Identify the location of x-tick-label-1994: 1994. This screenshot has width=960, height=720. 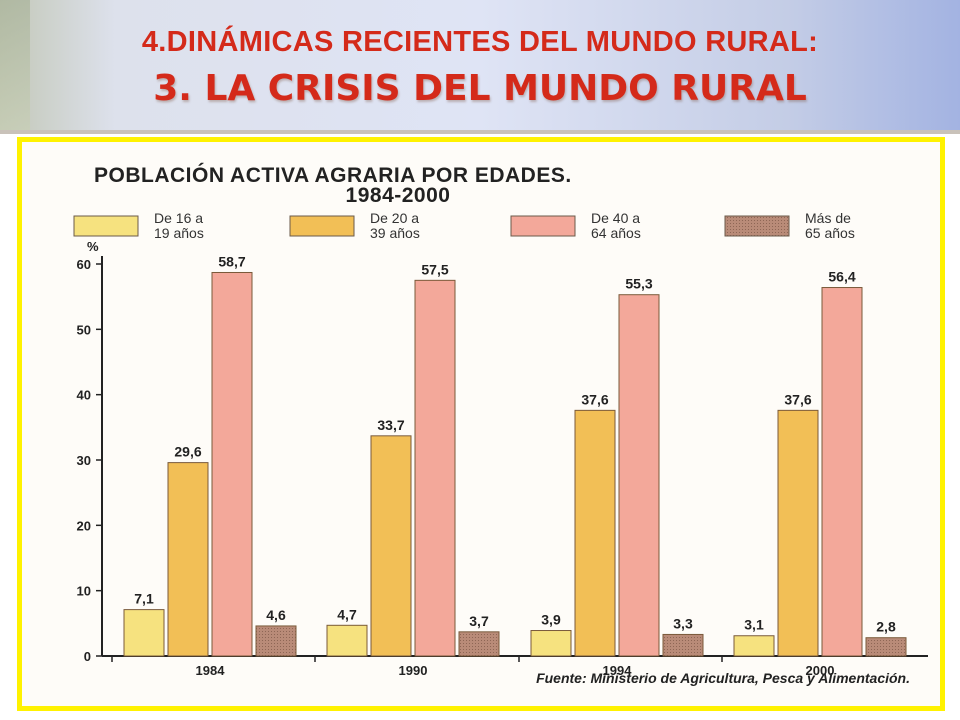
(618, 670).